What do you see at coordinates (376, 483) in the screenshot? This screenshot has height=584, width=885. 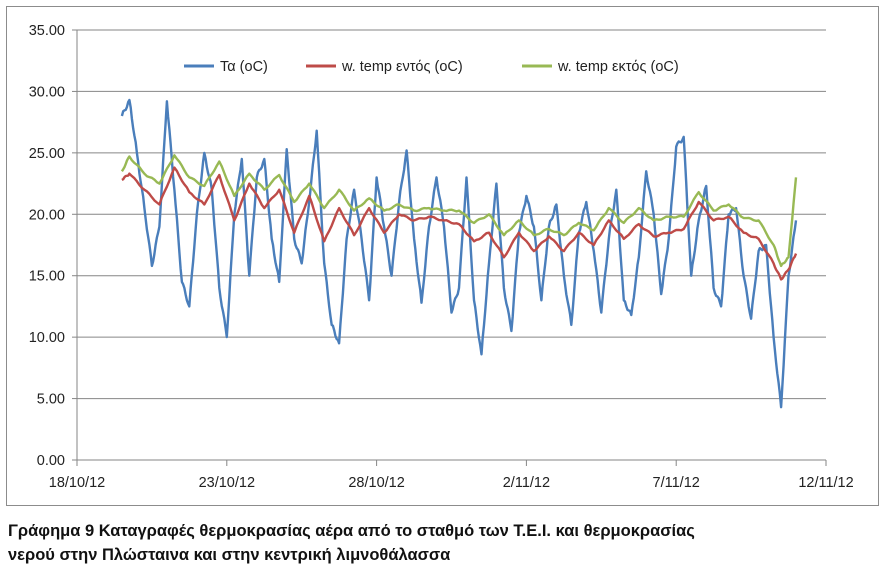 I see `tick-label-x: 28/10/12` at bounding box center [376, 483].